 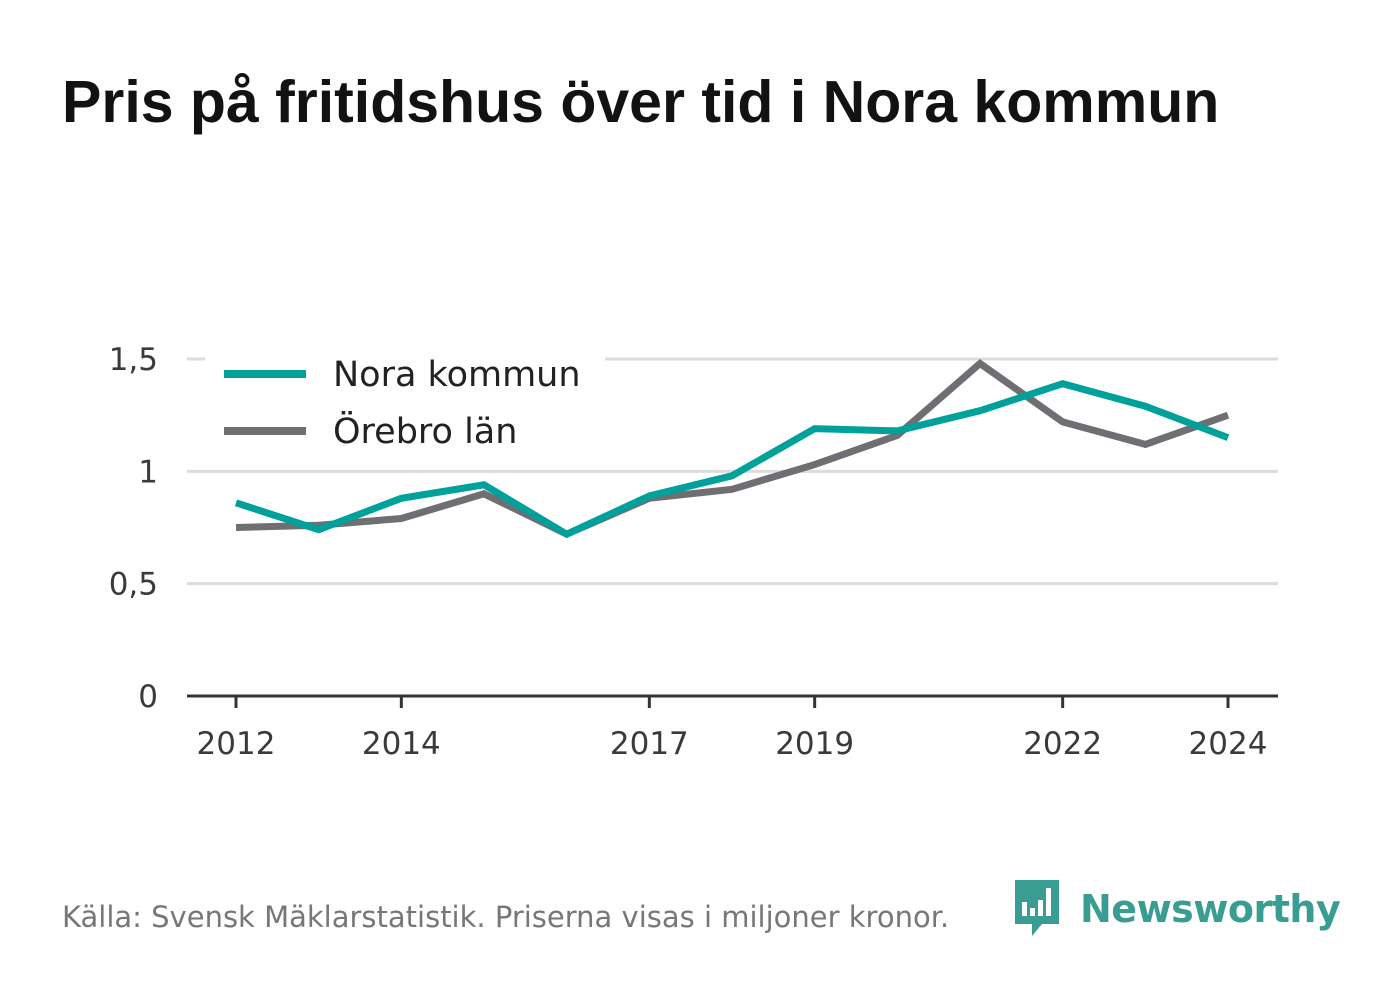 What do you see at coordinates (1062, 744) in the screenshot?
I see `x-tick-label: 2022` at bounding box center [1062, 744].